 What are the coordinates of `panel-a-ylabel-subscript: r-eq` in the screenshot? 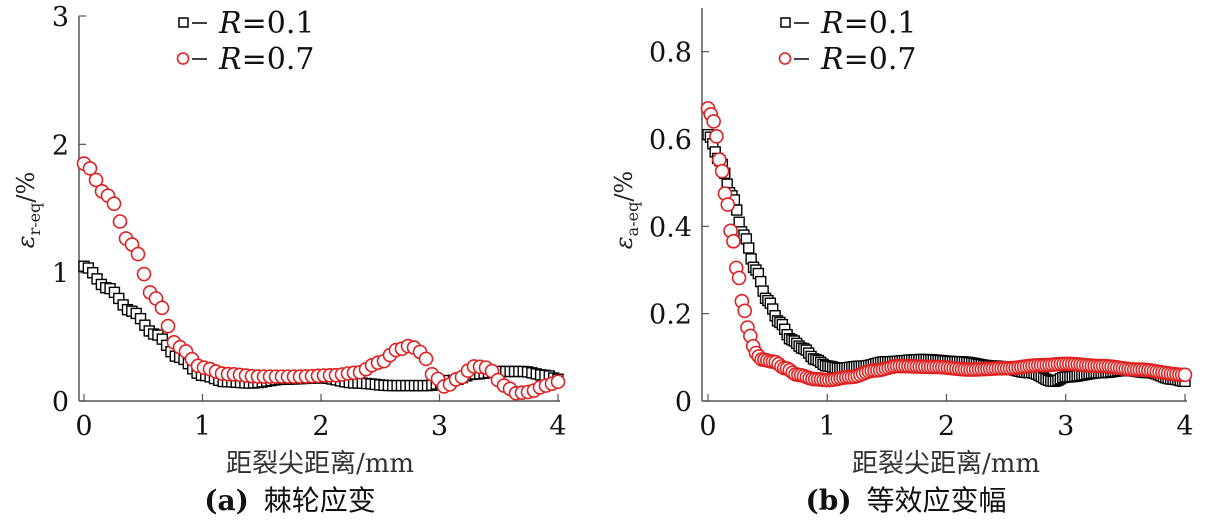 It's located at (34, 219).